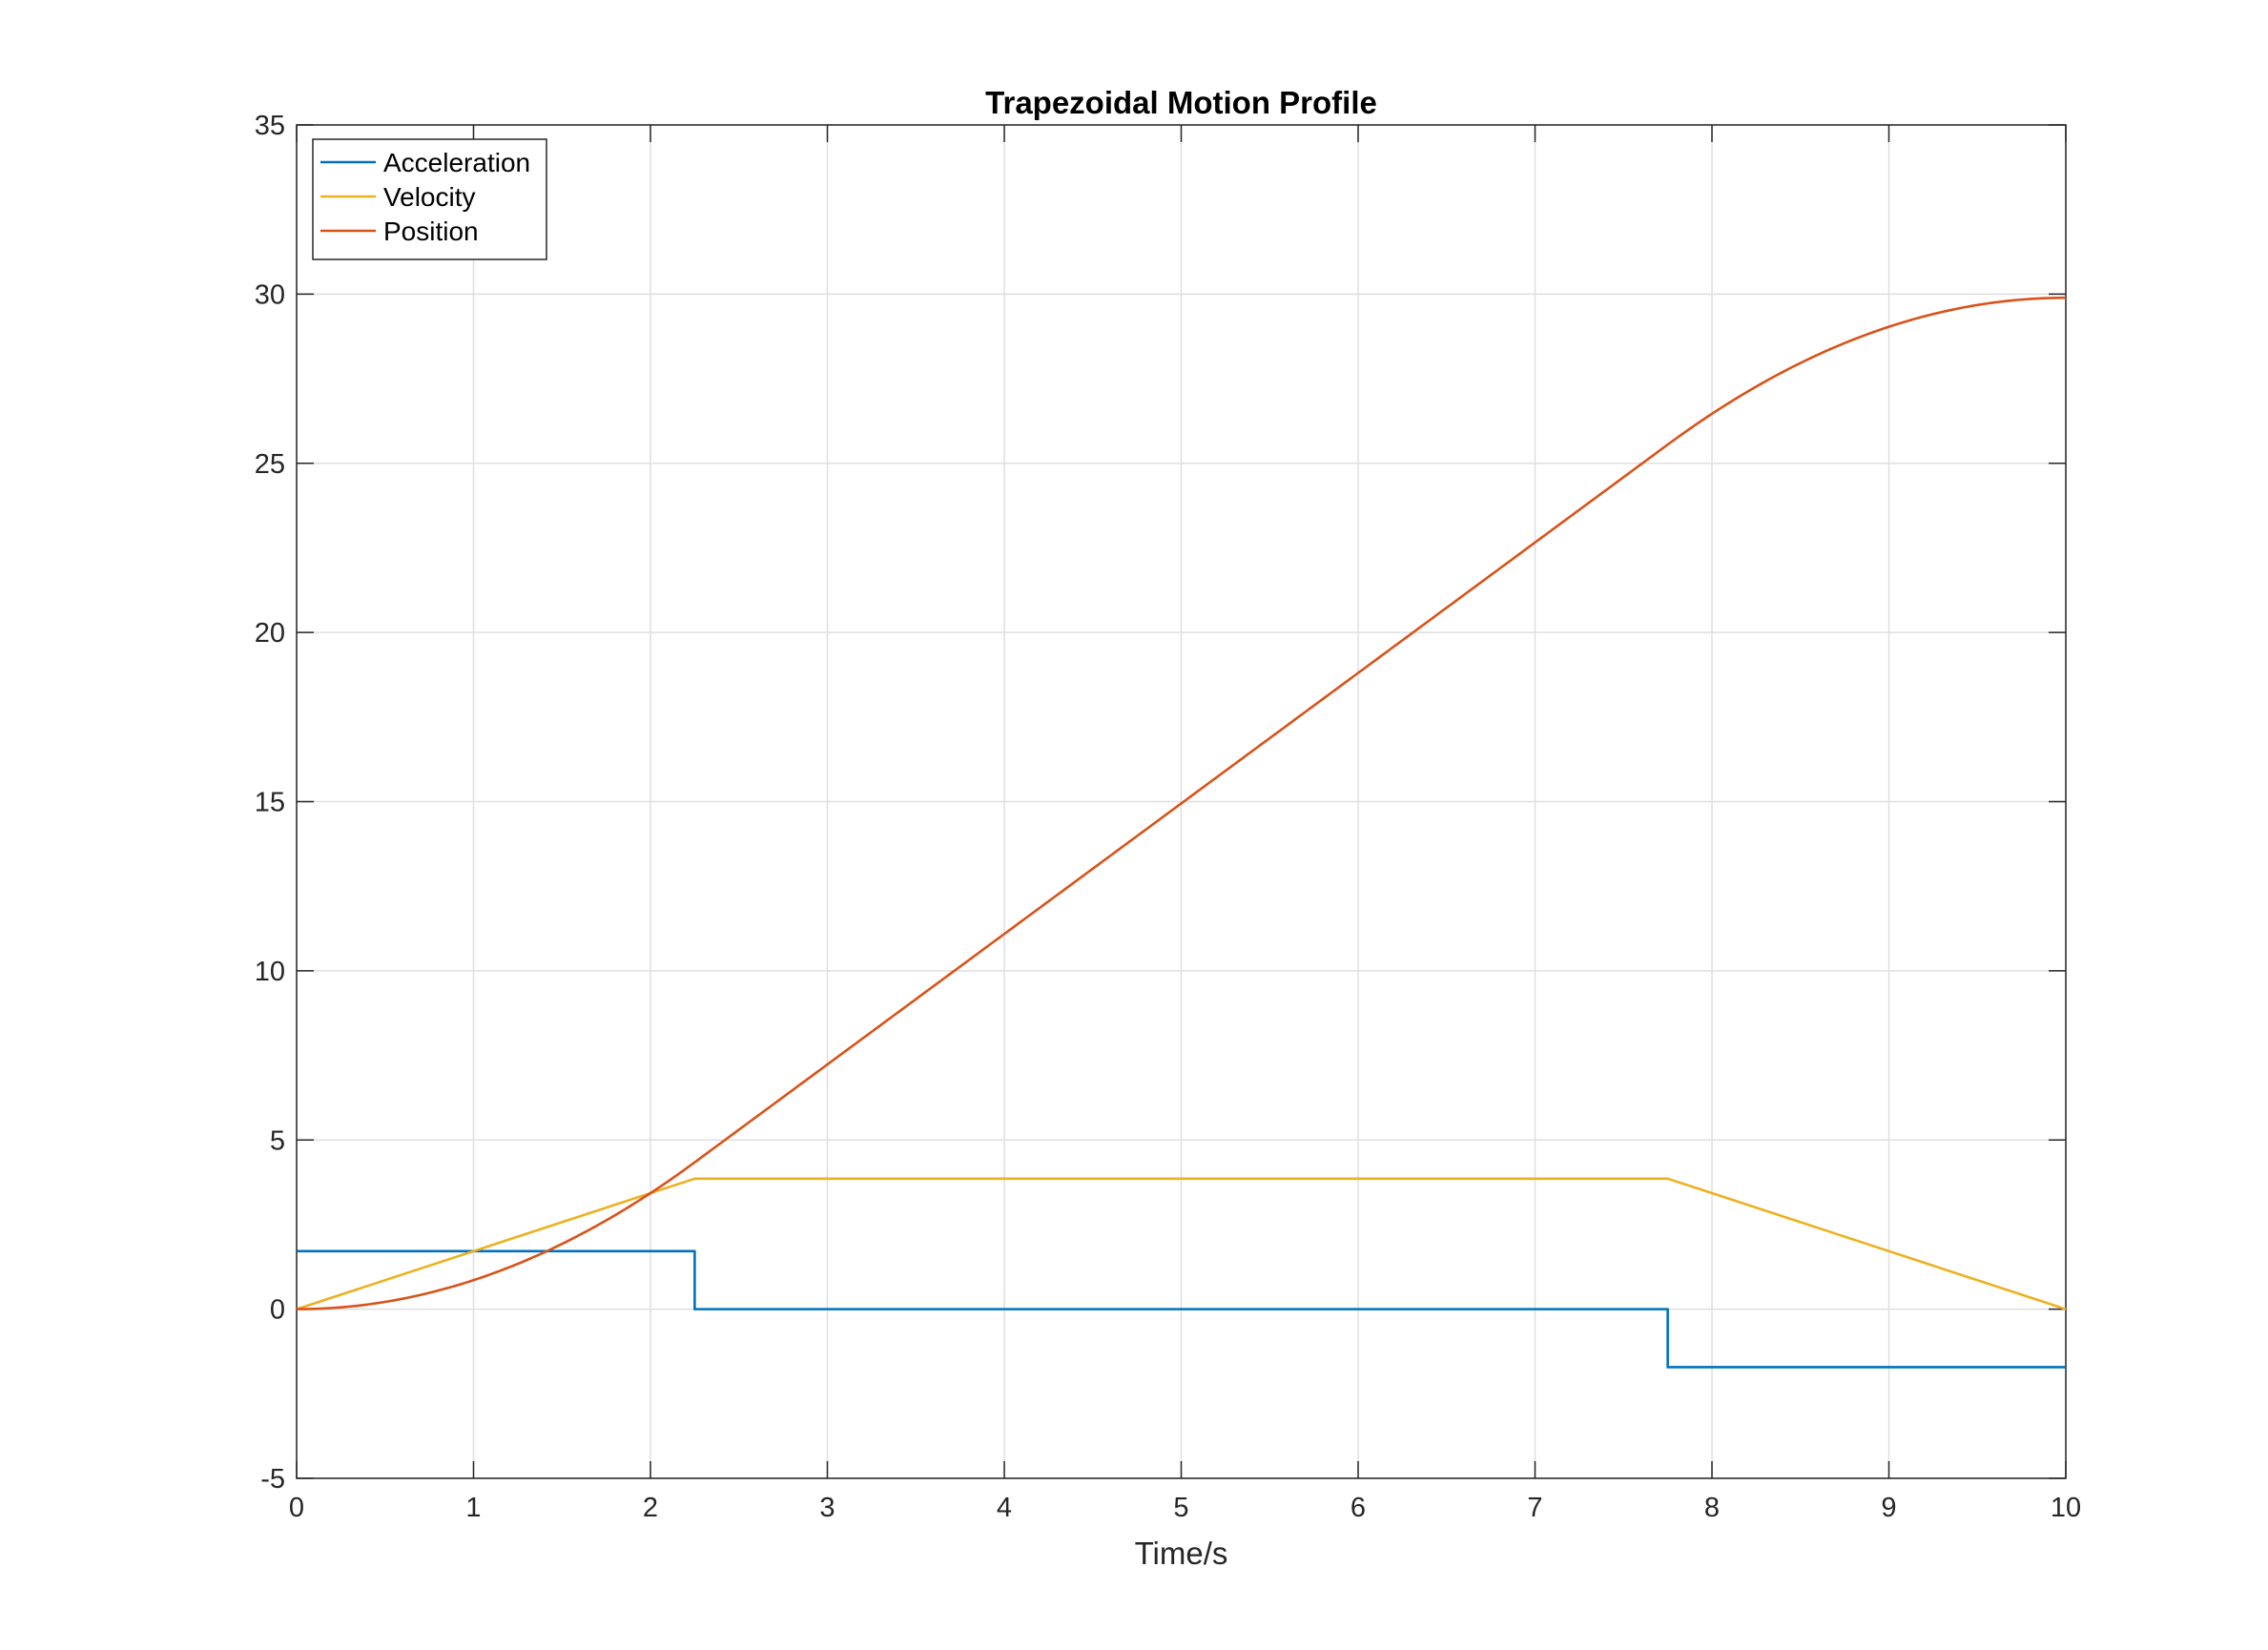  I want to click on legend: Acceleration Velocity Position, so click(430, 199).